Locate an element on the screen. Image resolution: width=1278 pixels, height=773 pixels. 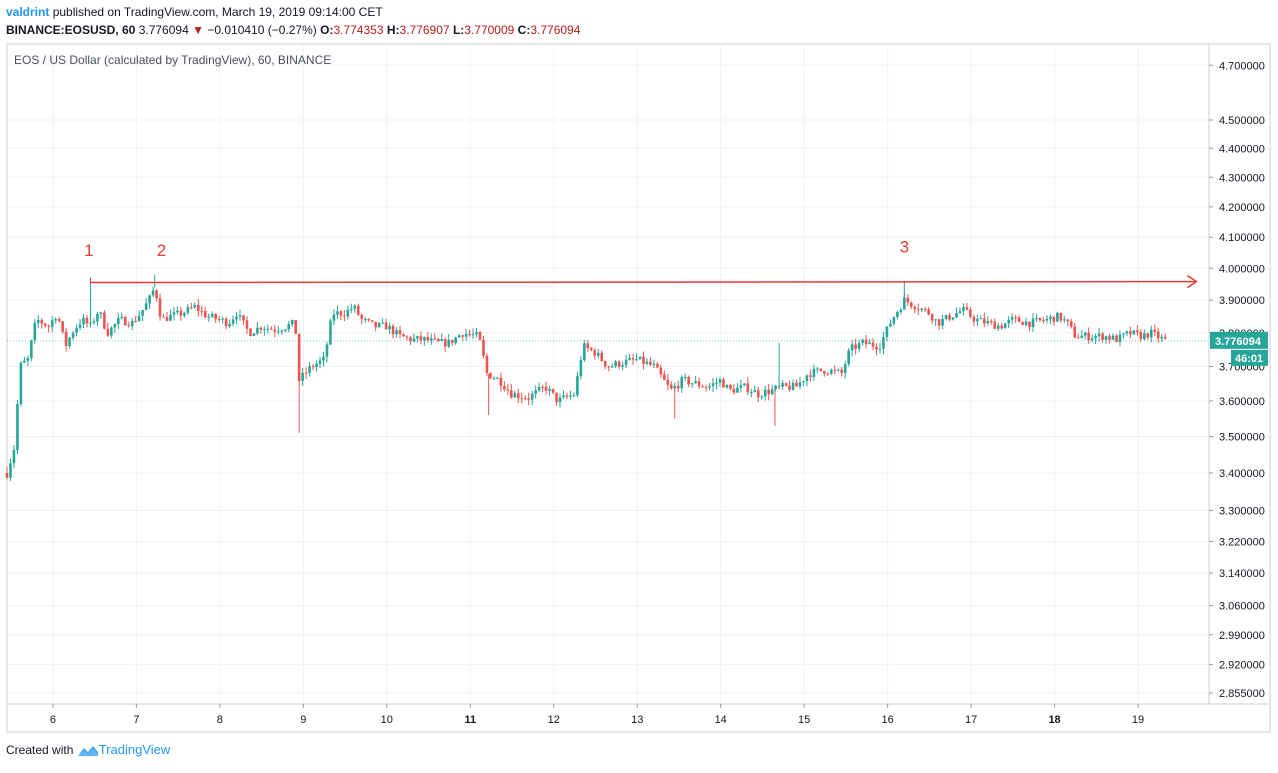
time-tick-label: 17 is located at coordinates (971, 720).